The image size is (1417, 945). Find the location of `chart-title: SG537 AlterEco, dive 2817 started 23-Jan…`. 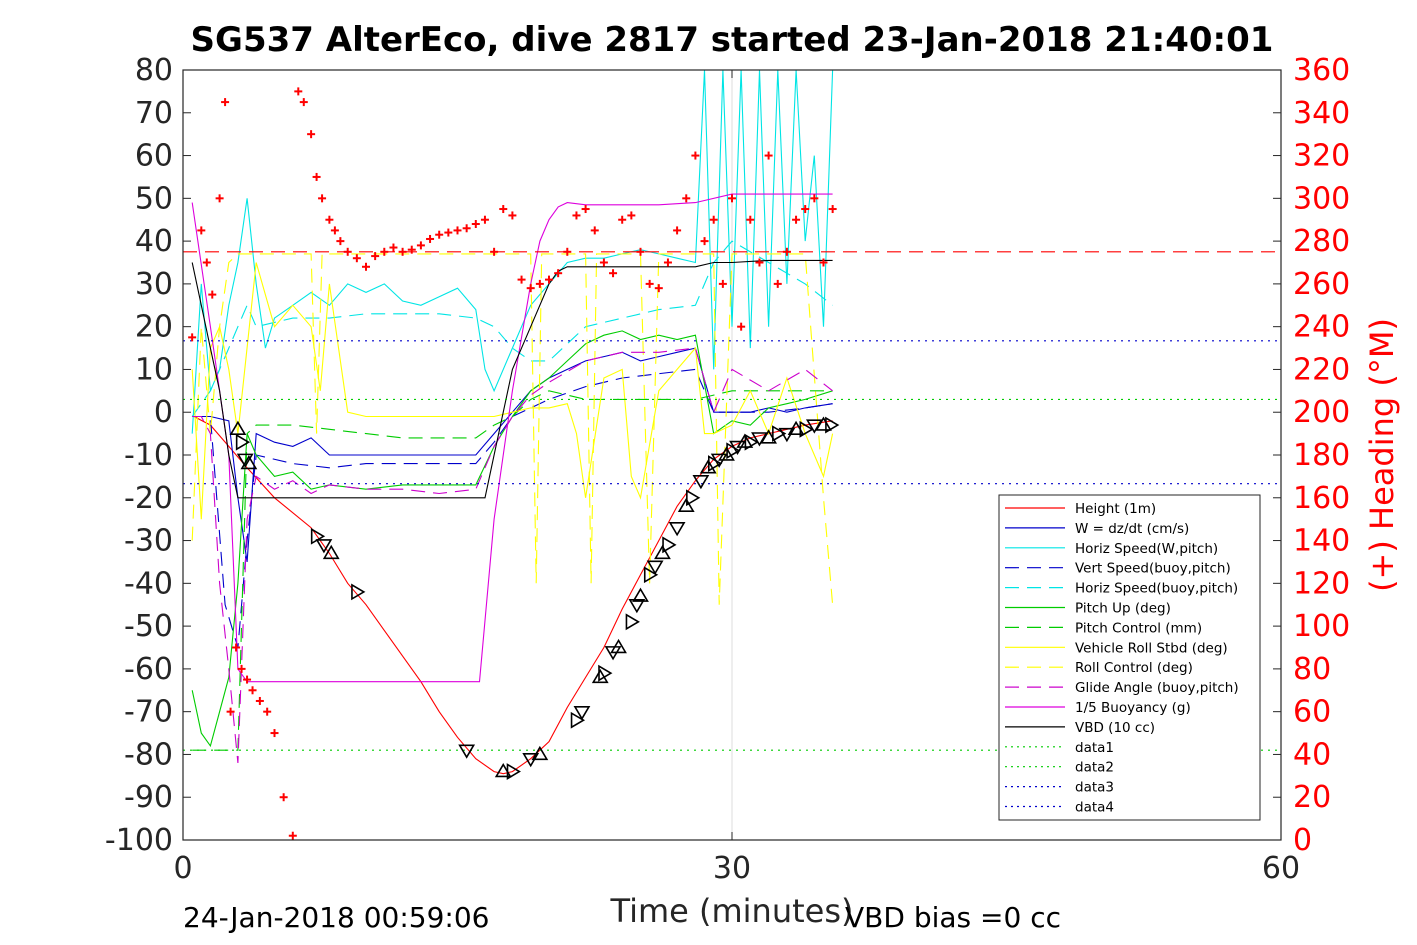

chart-title: SG537 AlterEco, dive 2817 started 23-Jan… is located at coordinates (732, 40).